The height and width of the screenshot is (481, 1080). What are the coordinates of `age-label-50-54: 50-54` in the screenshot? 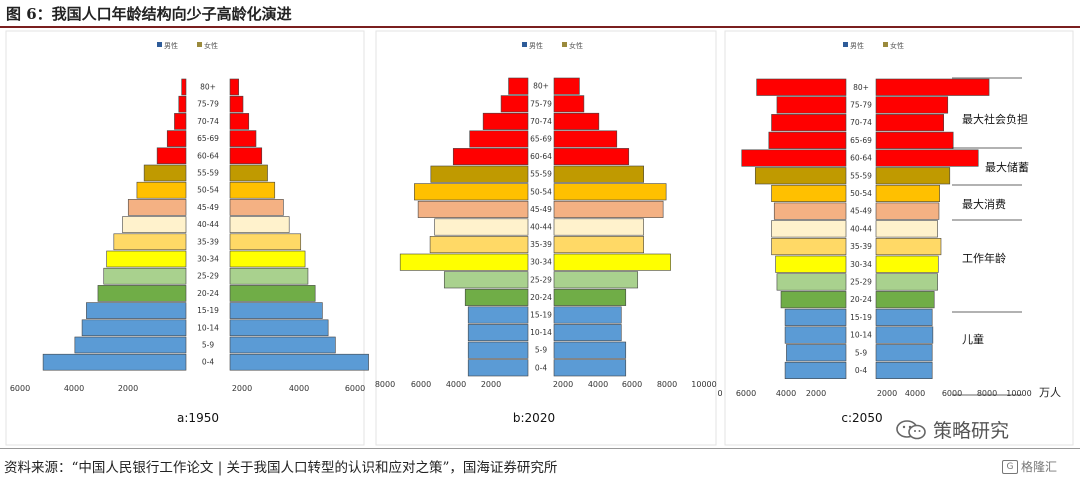 It's located at (541, 191).